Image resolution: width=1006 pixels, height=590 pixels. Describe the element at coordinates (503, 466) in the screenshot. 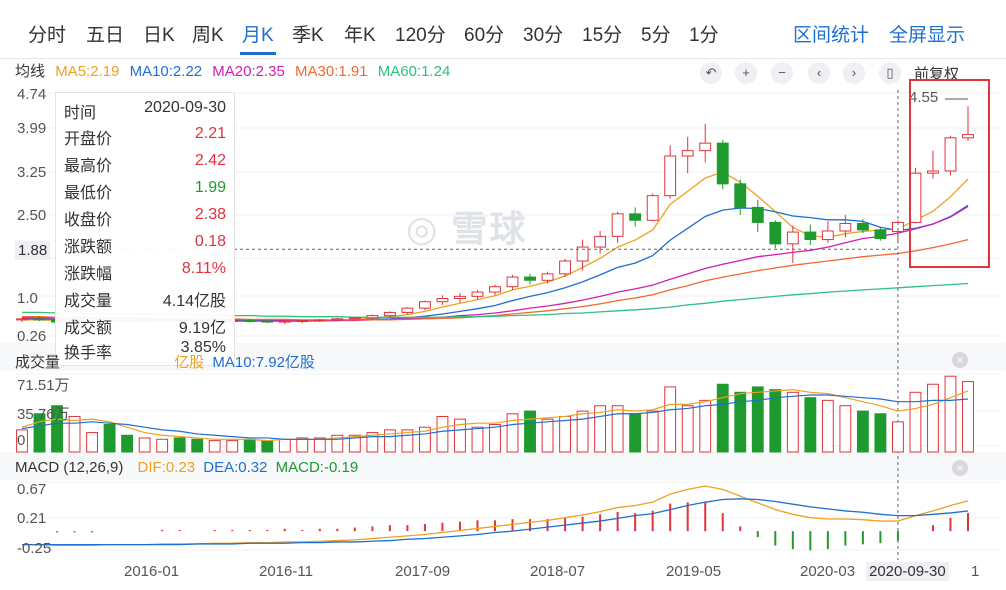

I see `macd-header-band` at that location.